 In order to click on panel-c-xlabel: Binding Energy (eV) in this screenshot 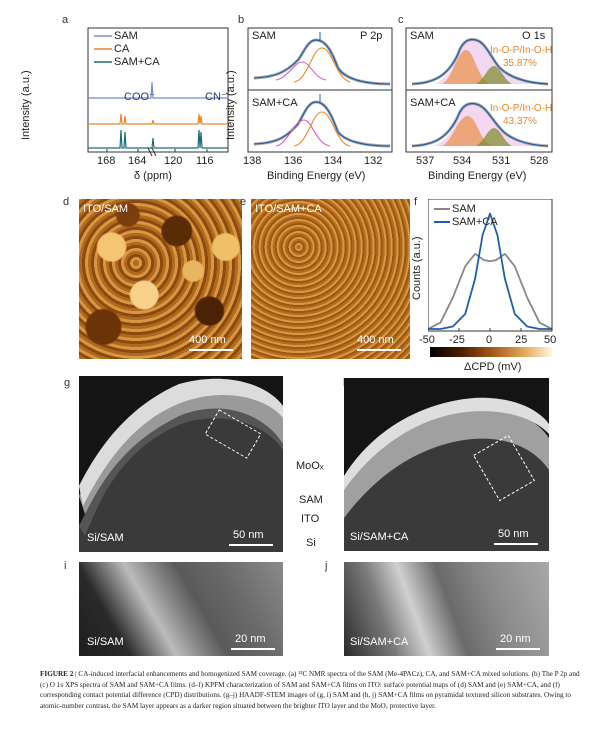, I will do `click(477, 176)`.